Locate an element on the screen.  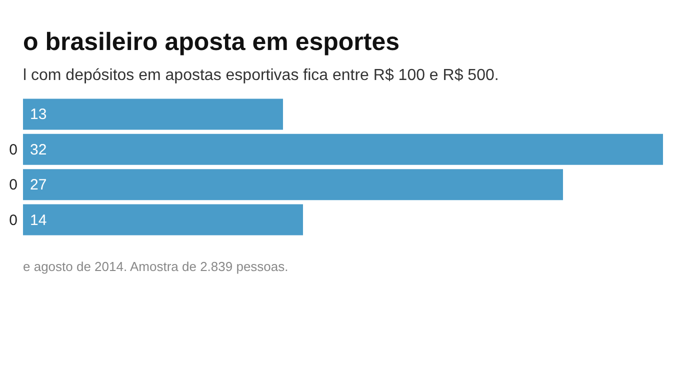
chart-subtitle: l com depósitos em apostas esportivas fica entre R$ 100 e R$ 500. is located at coordinates (261, 75).